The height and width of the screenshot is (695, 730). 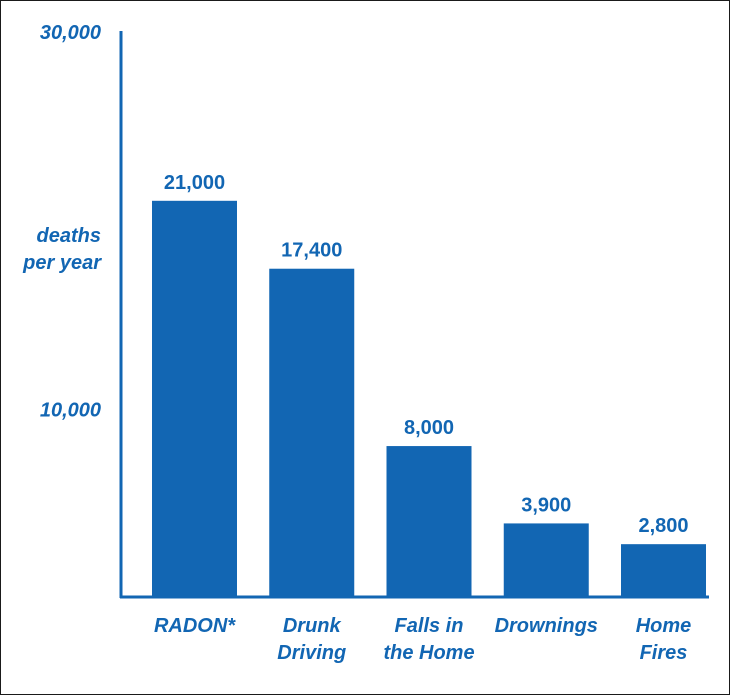 What do you see at coordinates (195, 626) in the screenshot?
I see `x-tick-label: RADON*` at bounding box center [195, 626].